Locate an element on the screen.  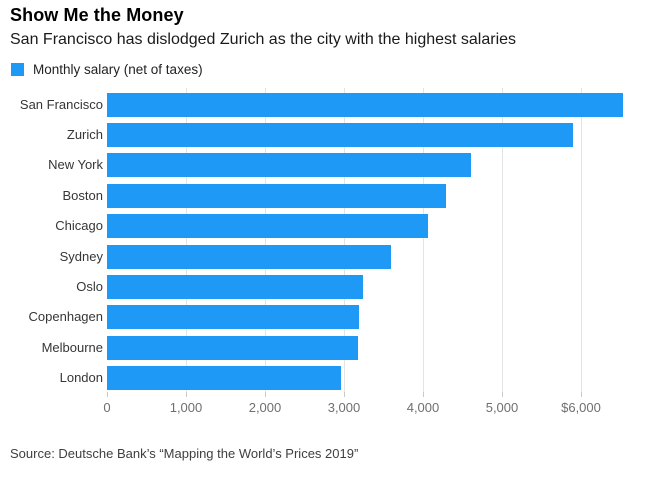
x-tick-label: 3,000 is located at coordinates (344, 407).